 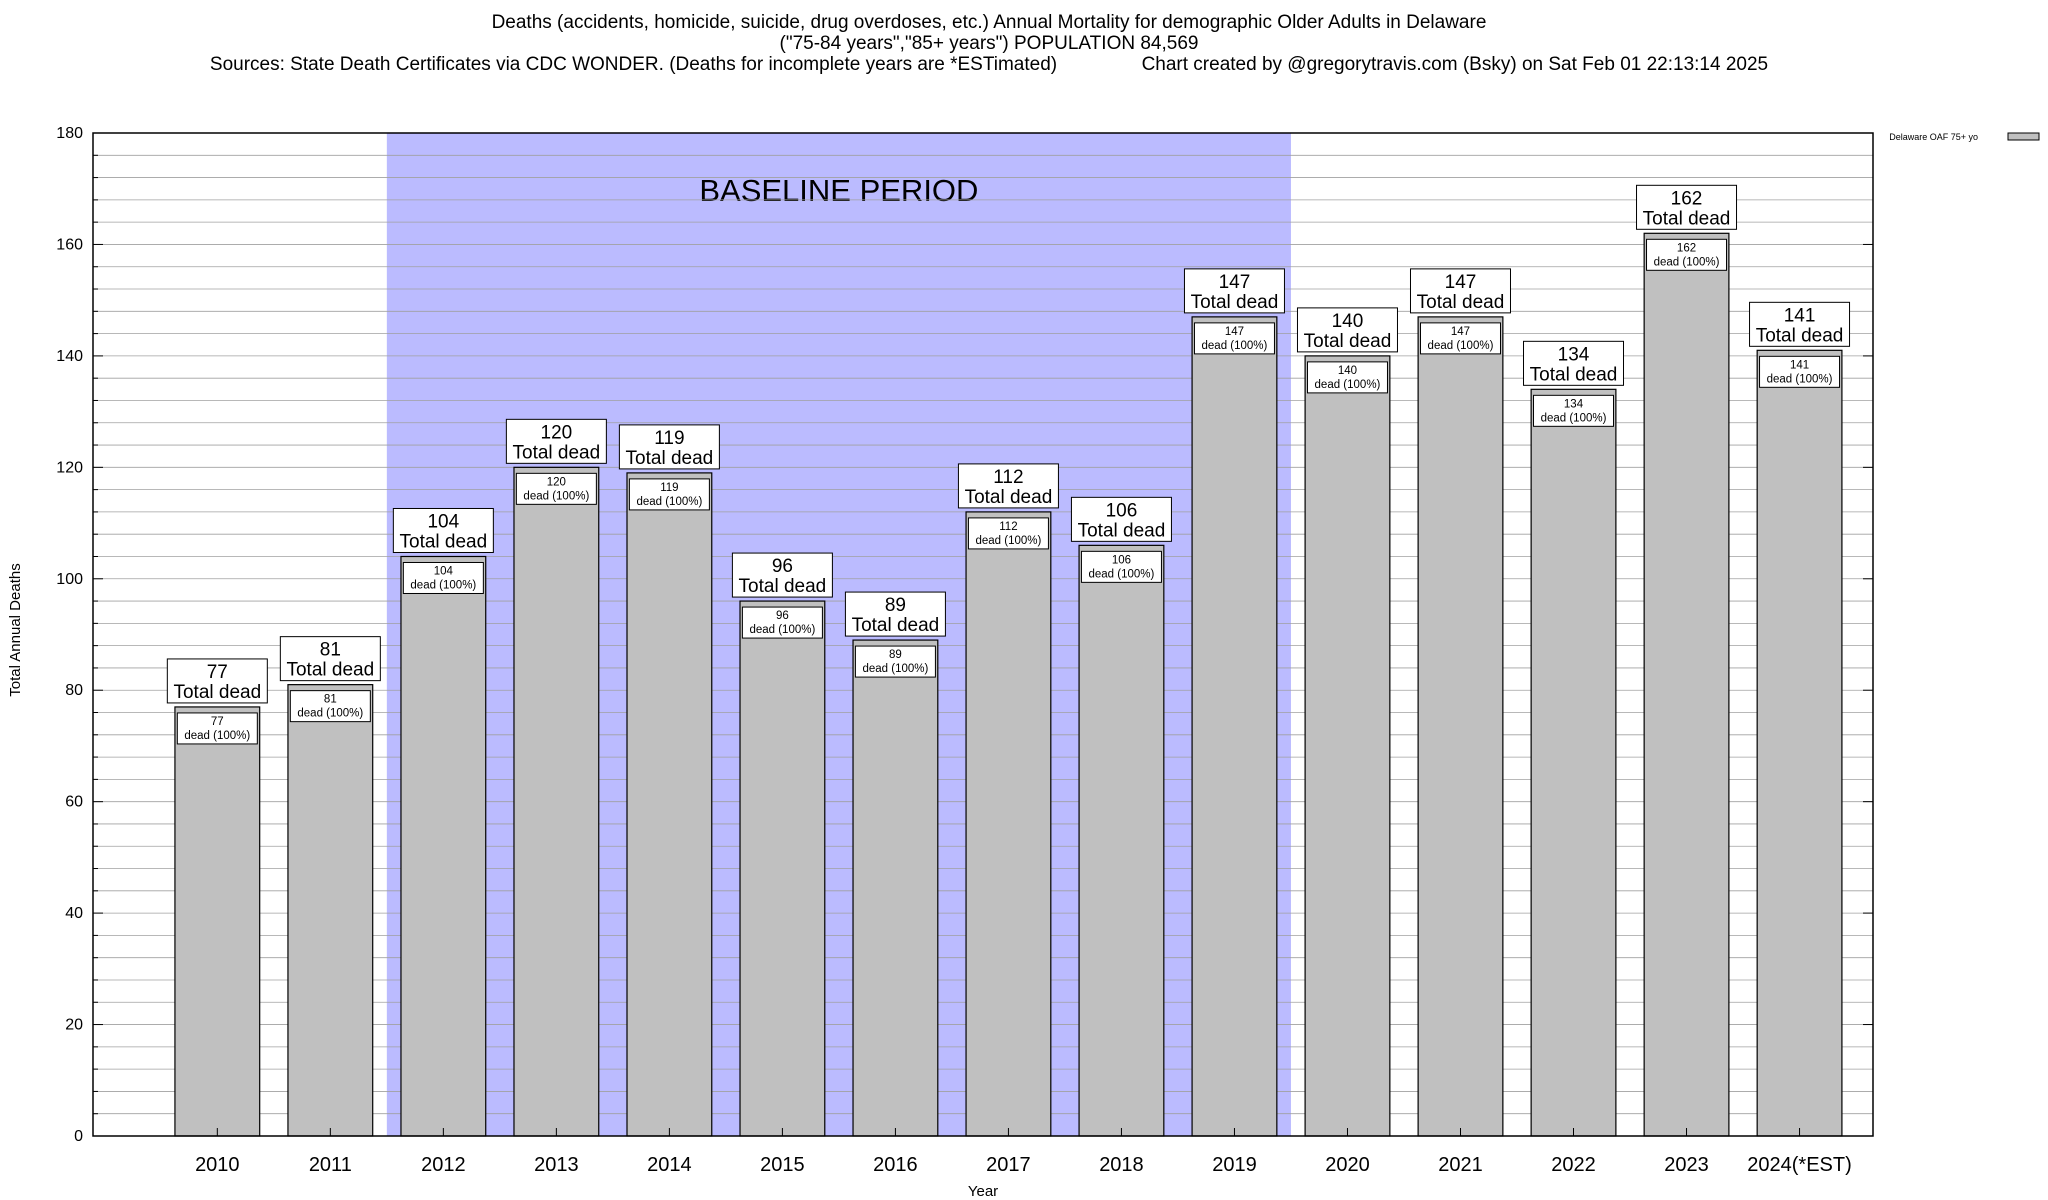 I want to click on bar-inner-value-label: 89, so click(x=895, y=655).